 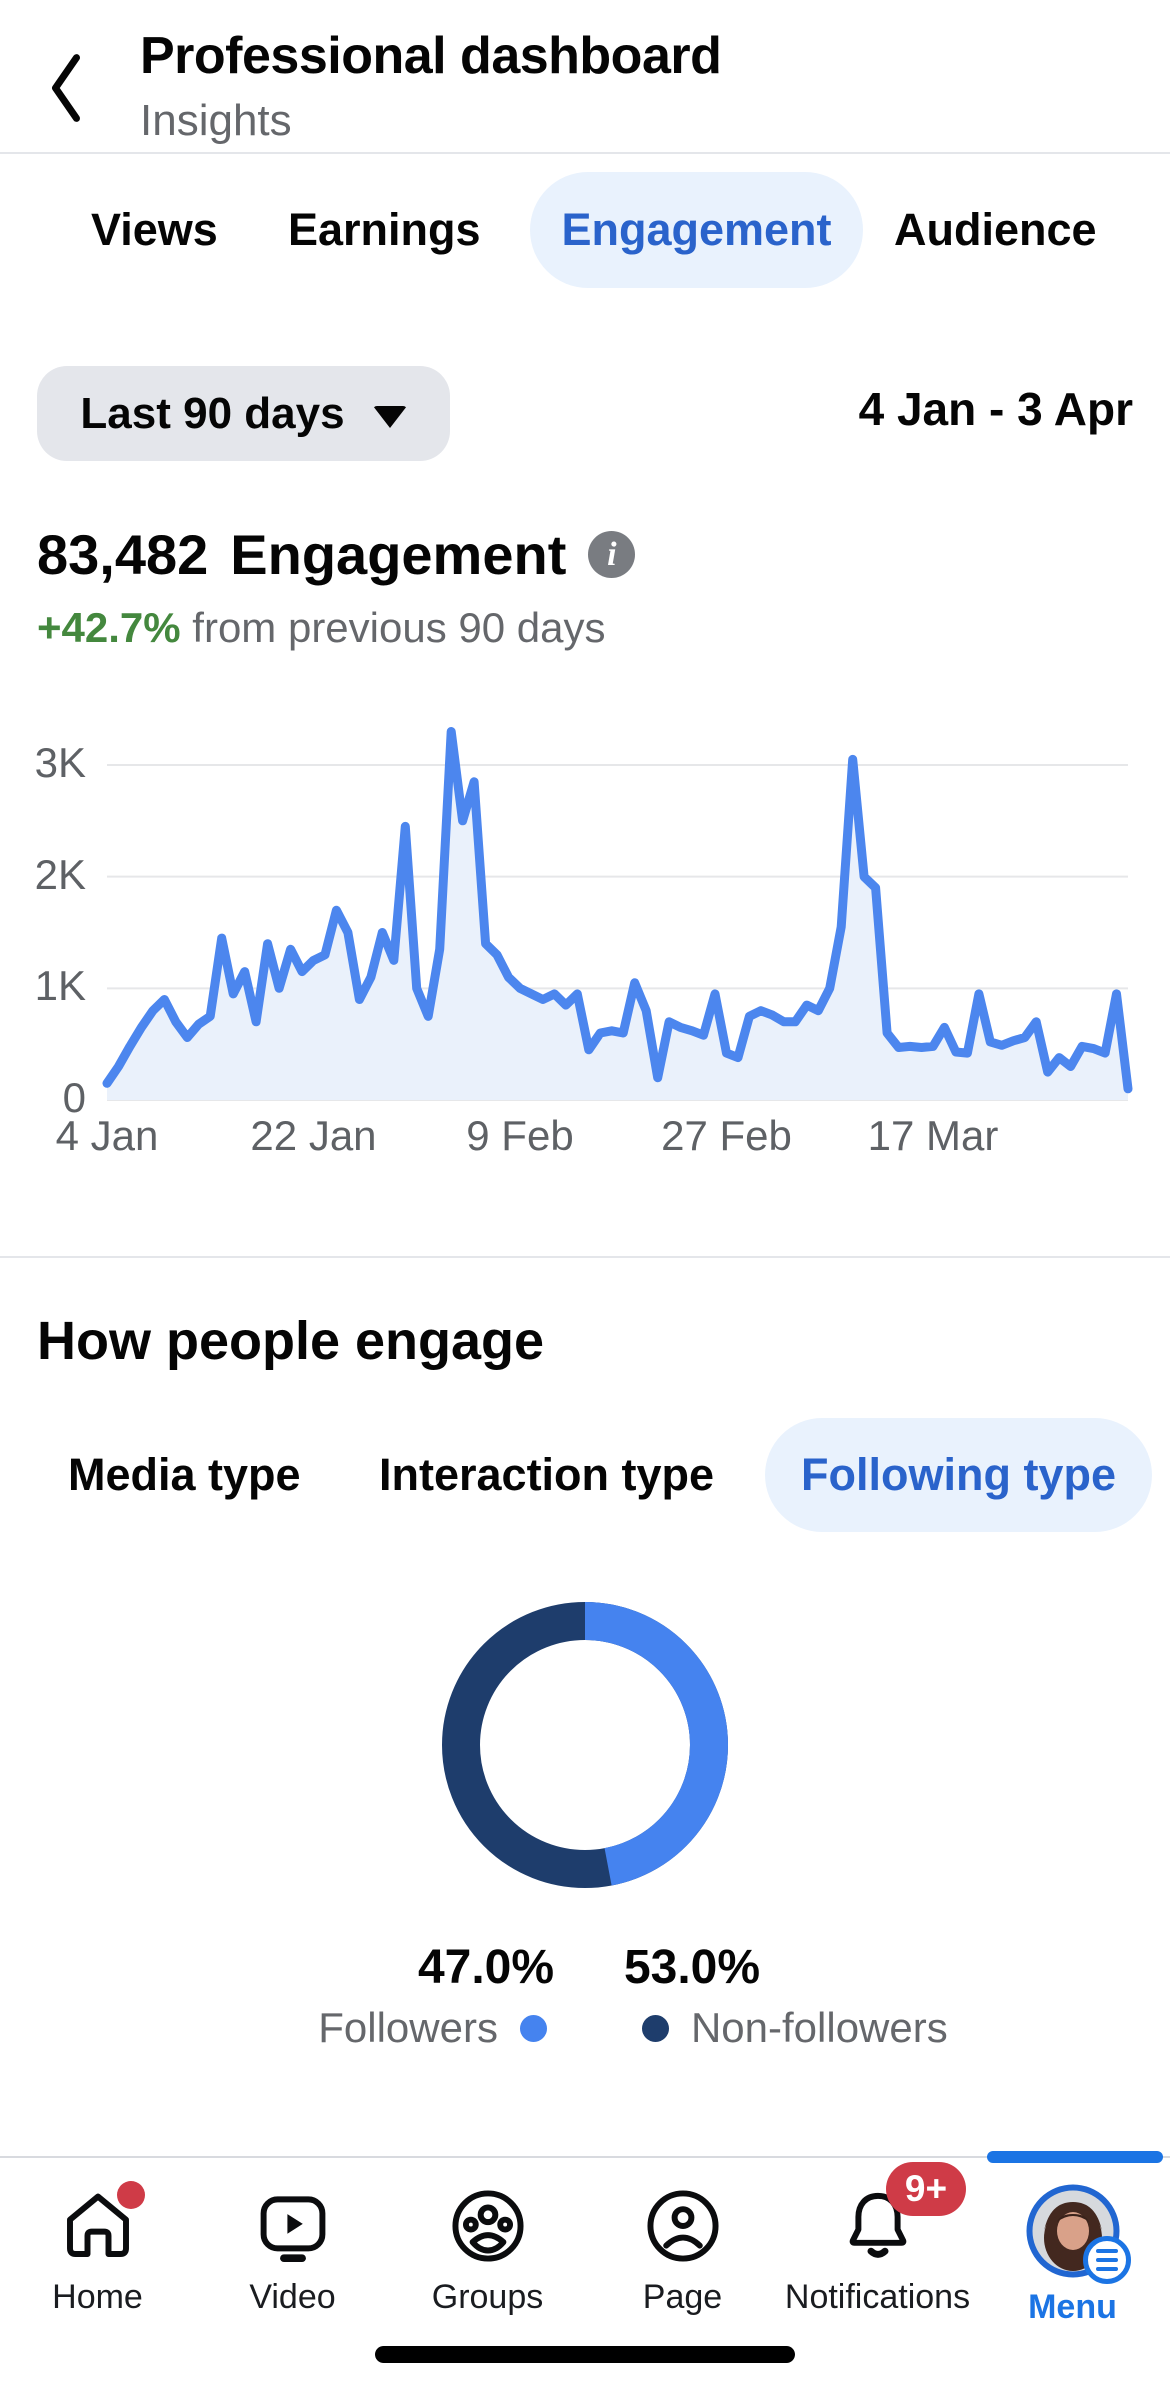 I want to click on nav-item-video: Video, so click(x=292, y=2273).